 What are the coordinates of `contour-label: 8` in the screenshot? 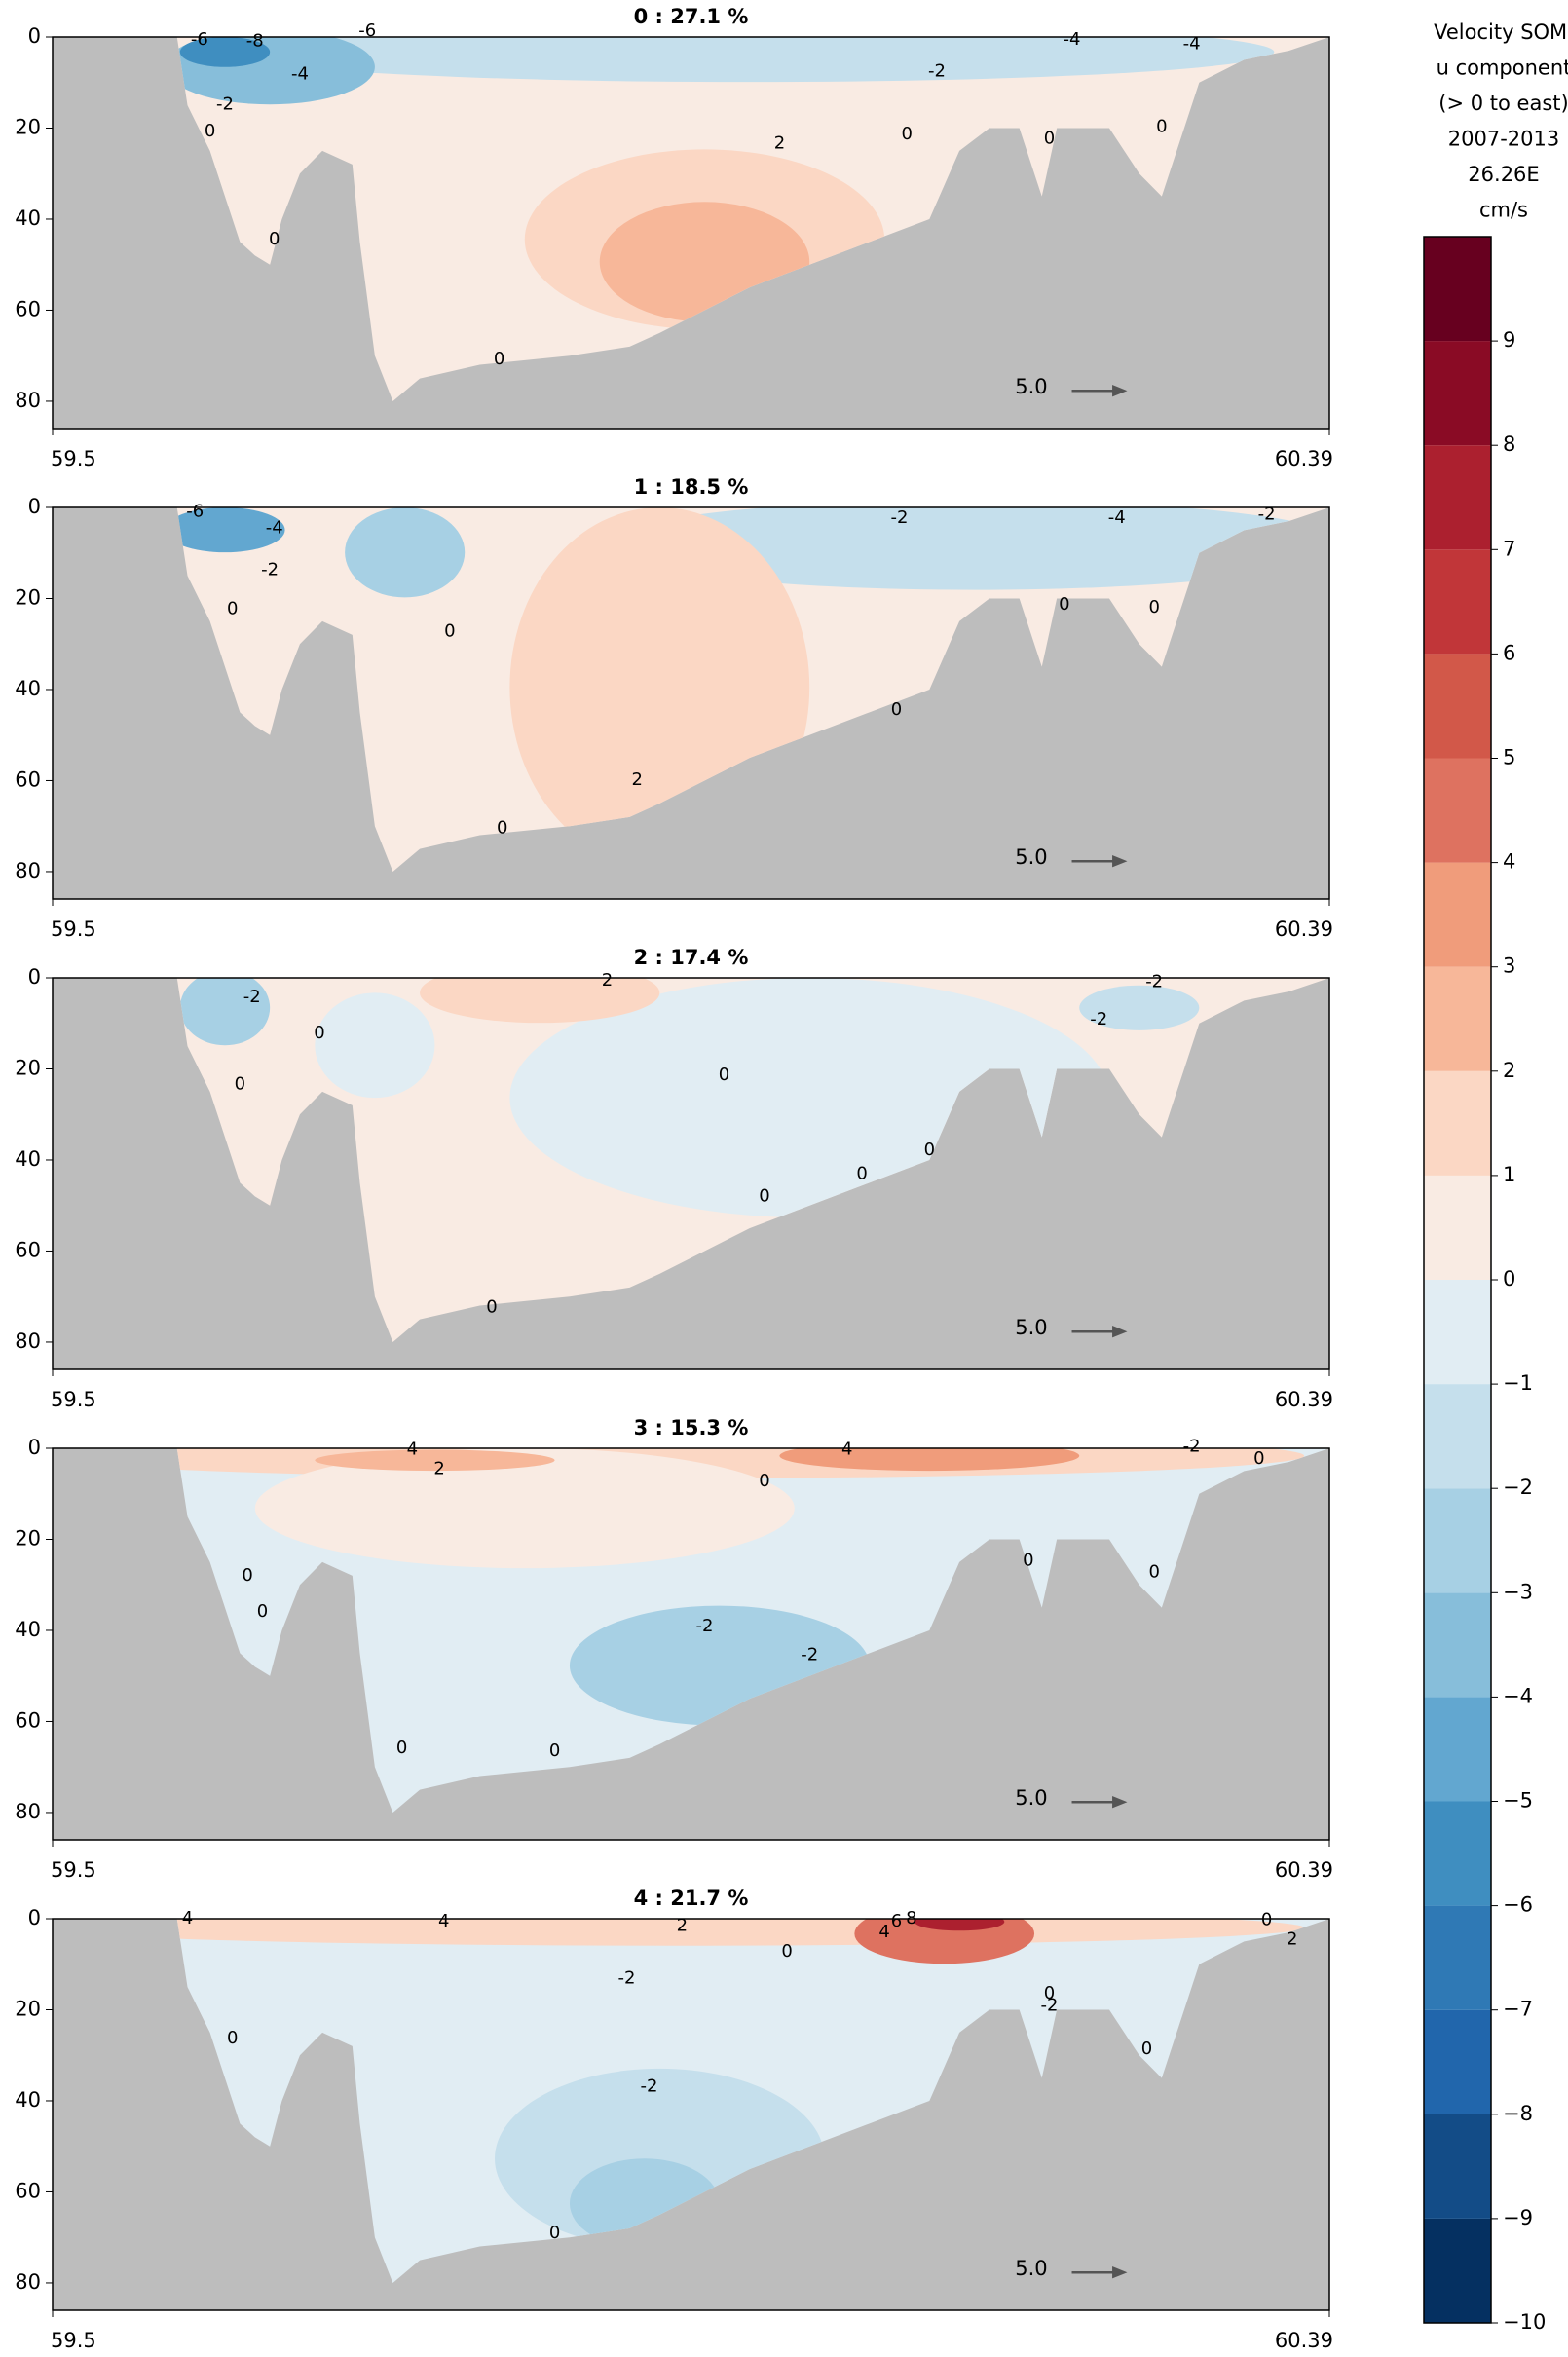 It's located at (911, 1918).